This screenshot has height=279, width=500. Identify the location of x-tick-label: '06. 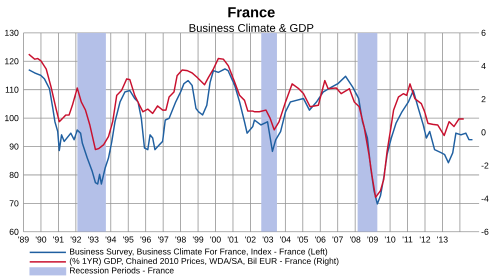
(320, 239).